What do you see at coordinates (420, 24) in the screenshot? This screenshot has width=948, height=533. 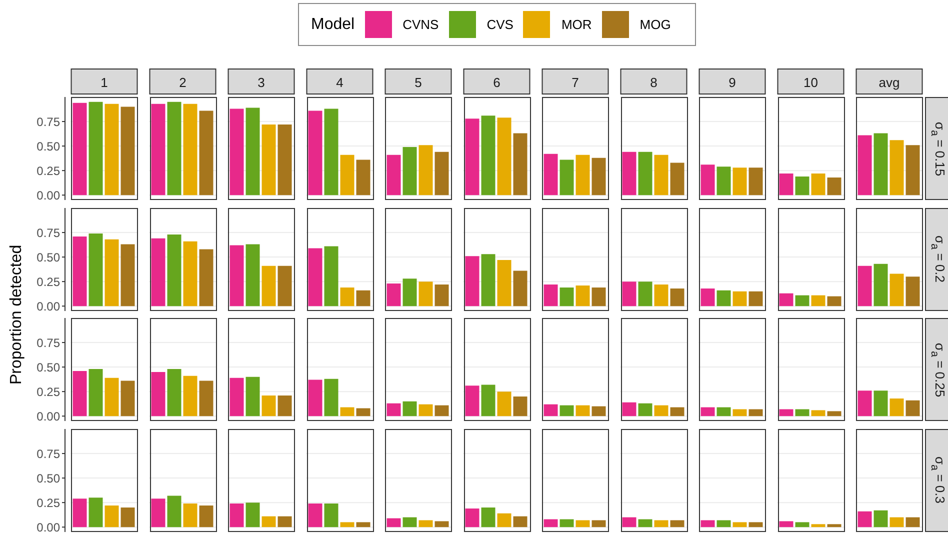 I see `legend-label: CVNS` at bounding box center [420, 24].